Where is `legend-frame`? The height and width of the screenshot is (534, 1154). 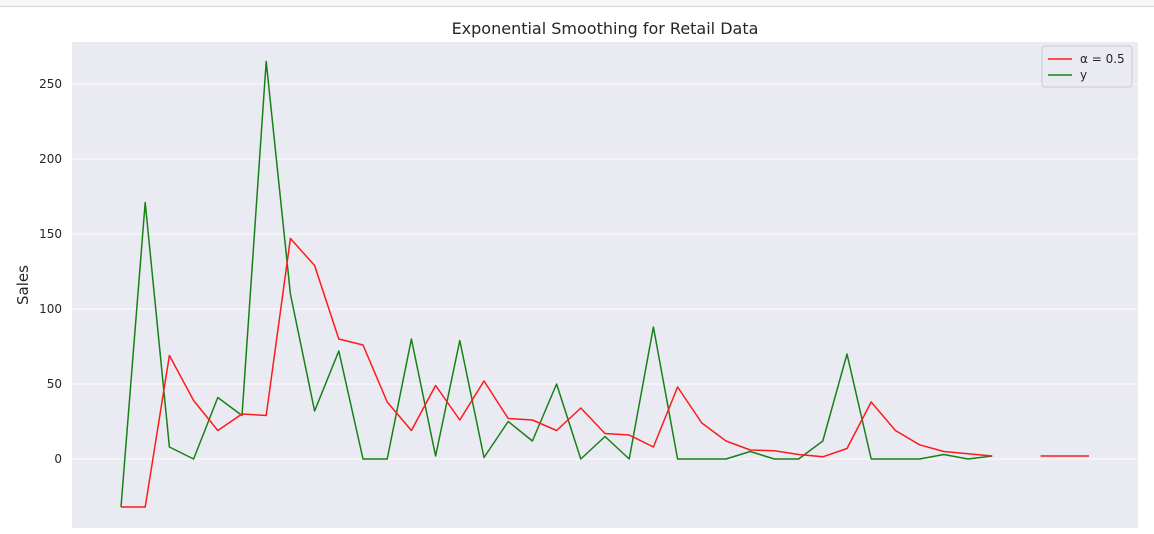
legend-frame is located at coordinates (1087, 66).